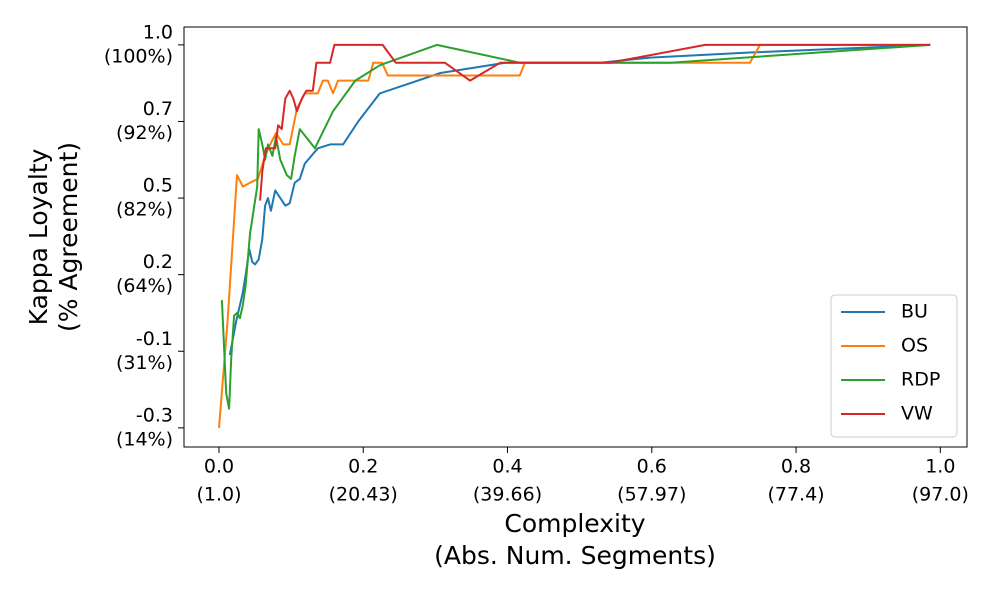 This screenshot has height=600, width=1000. I want to click on x-tick-label: 0.4, so click(507, 467).